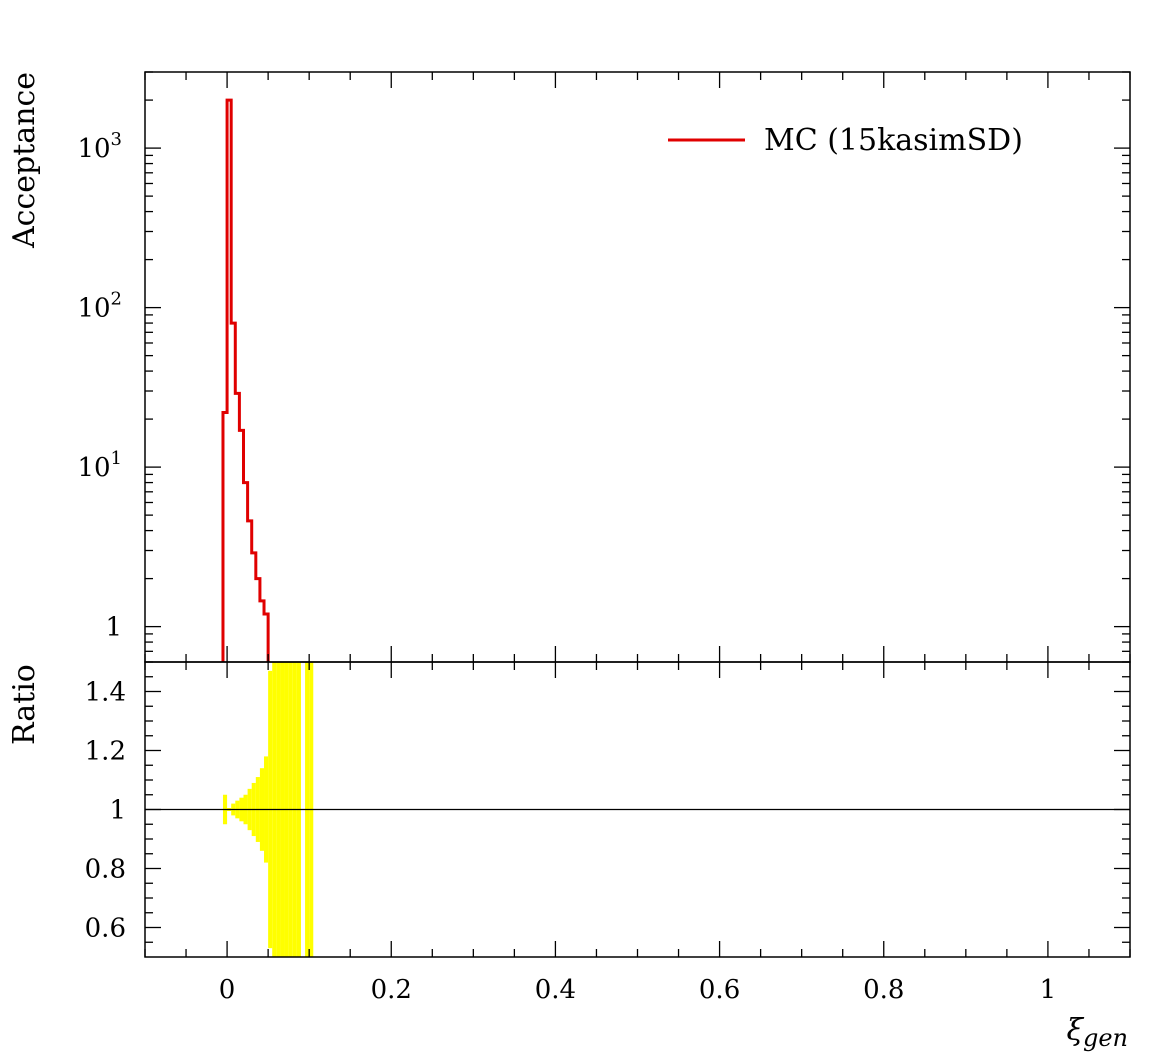 The image size is (1167, 1056). I want to click on xtick-label-3: 0.6, so click(719, 990).